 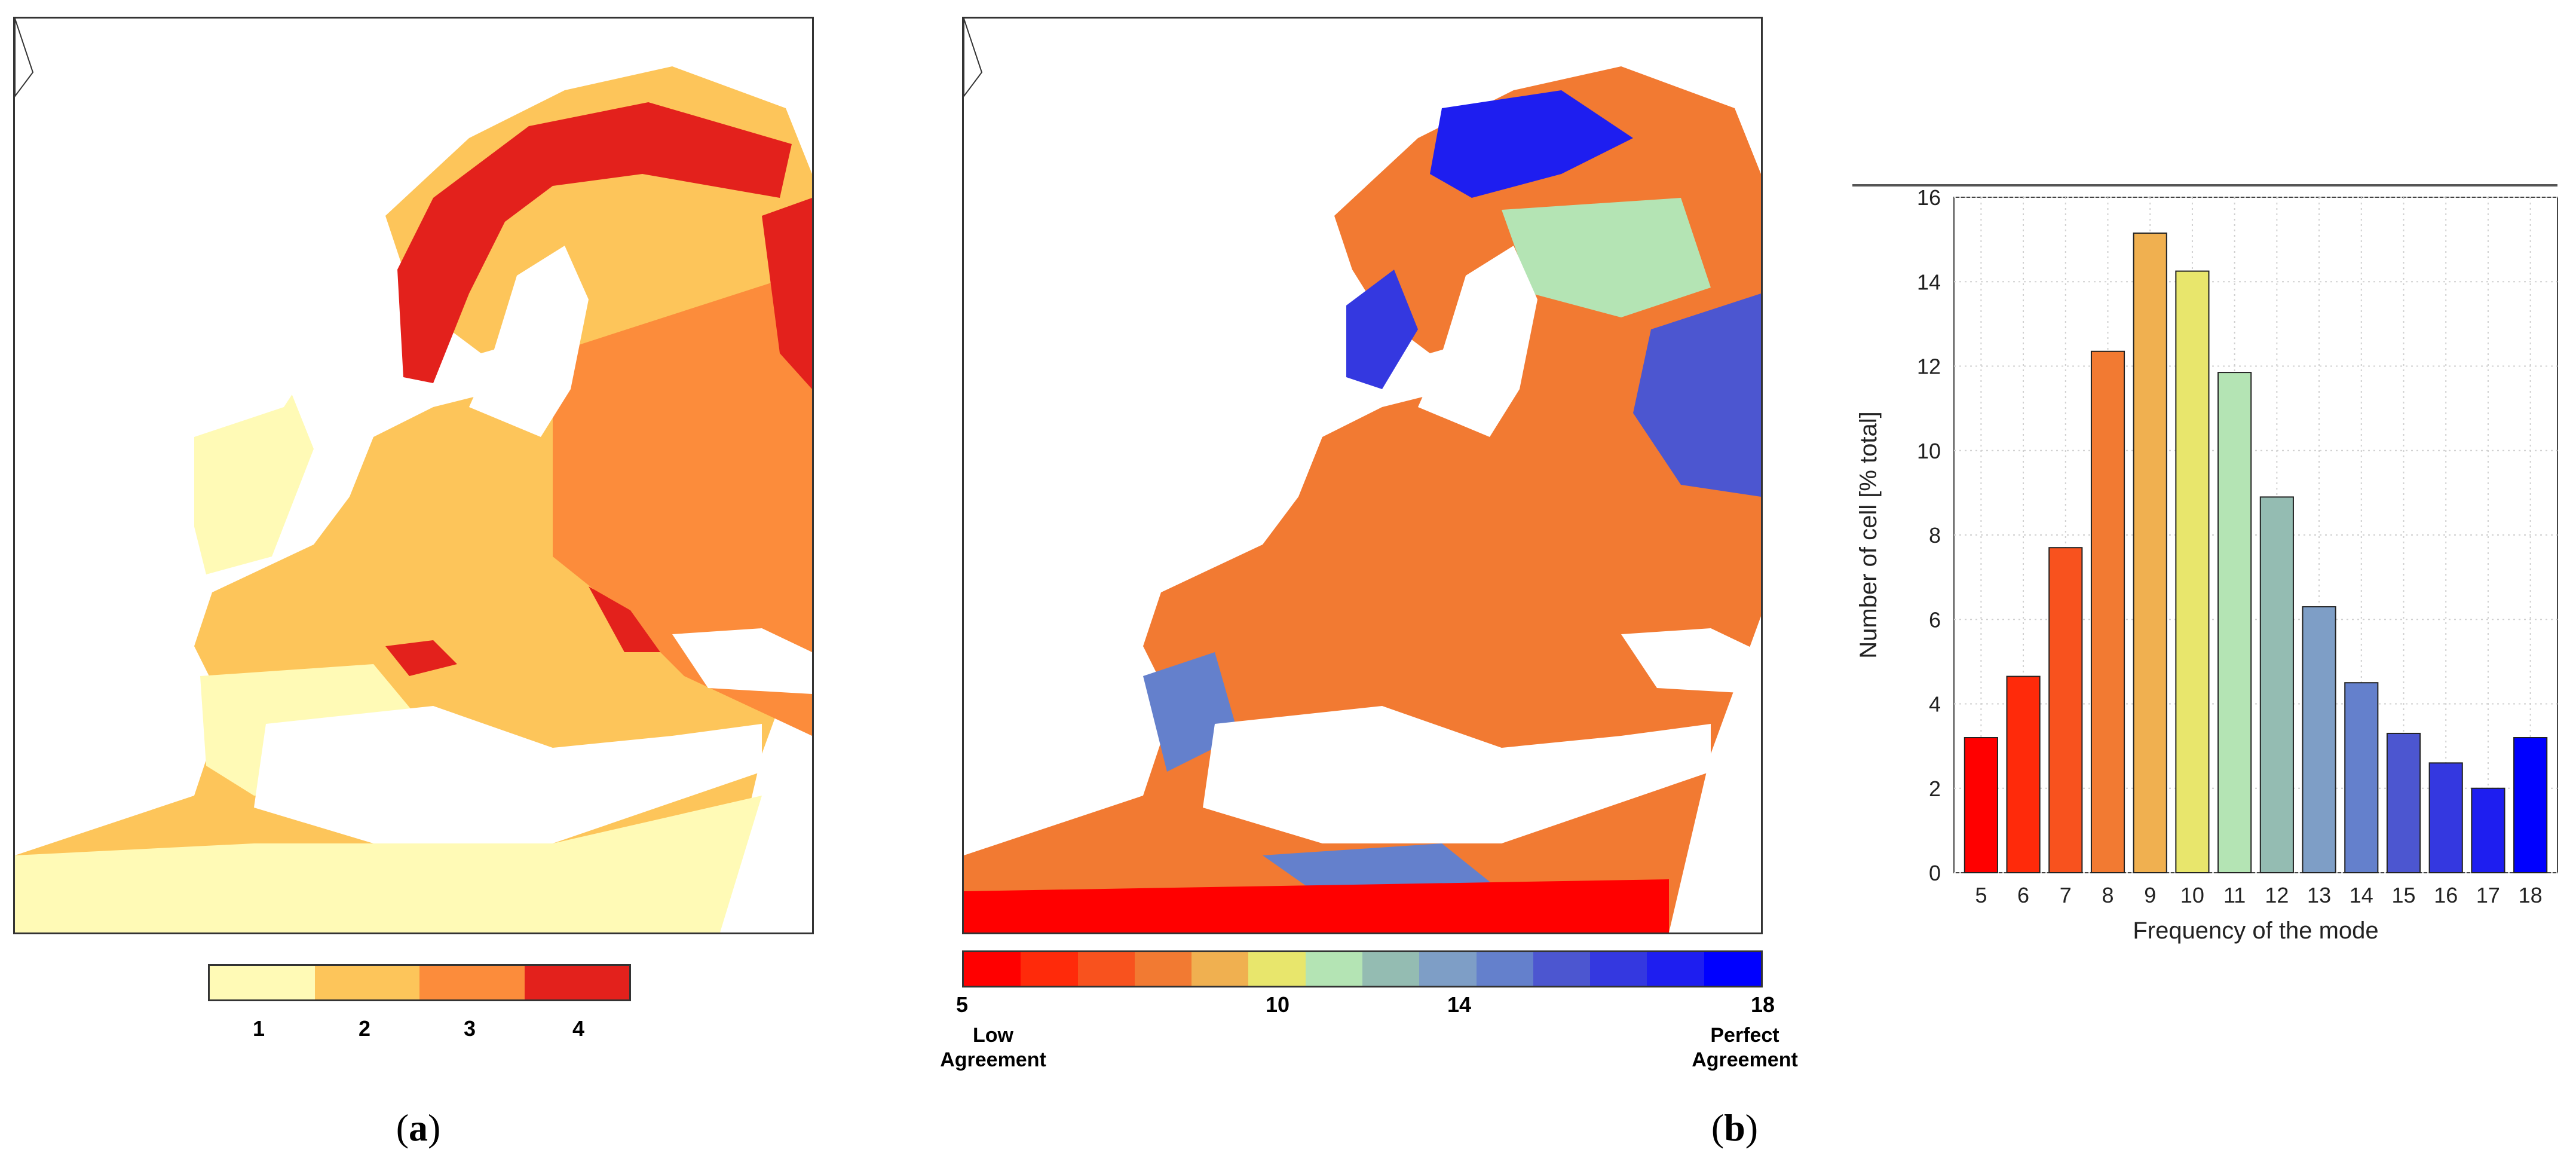 I want to click on legend-b-tick-18: 18, so click(x=1762, y=1004).